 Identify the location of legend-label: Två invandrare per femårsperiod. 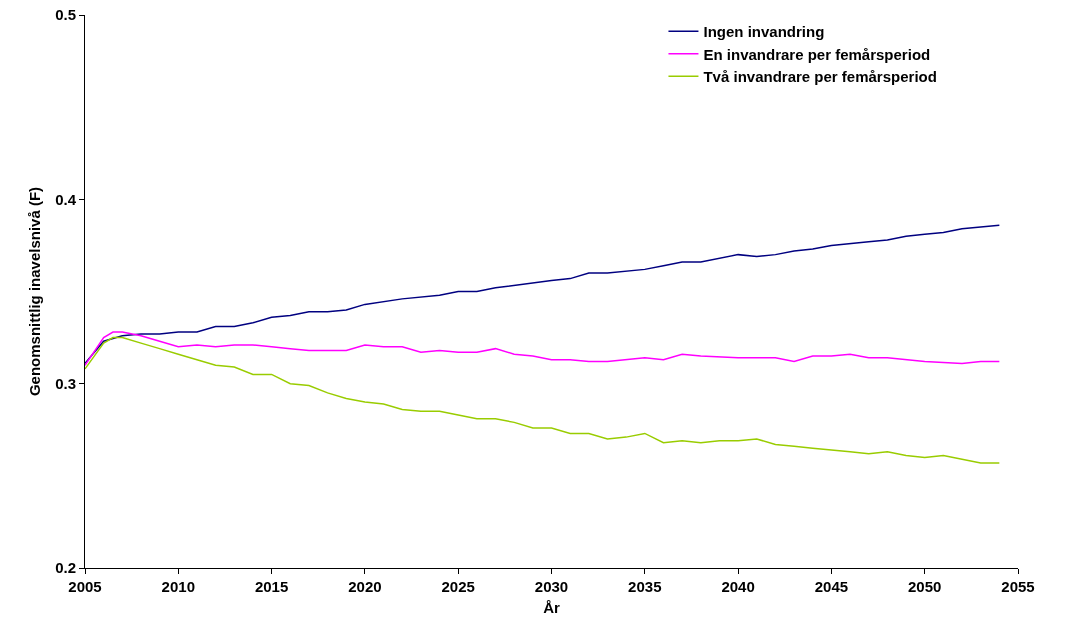
(820, 77).